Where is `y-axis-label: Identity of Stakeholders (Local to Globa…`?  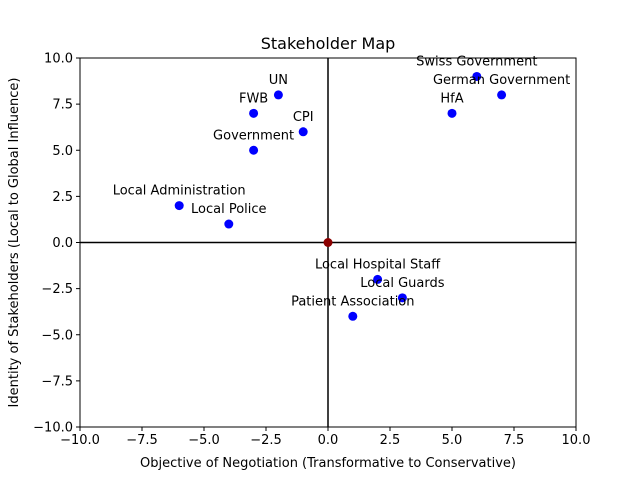
y-axis-label: Identity of Stakeholders (Local to Globa… is located at coordinates (14, 243).